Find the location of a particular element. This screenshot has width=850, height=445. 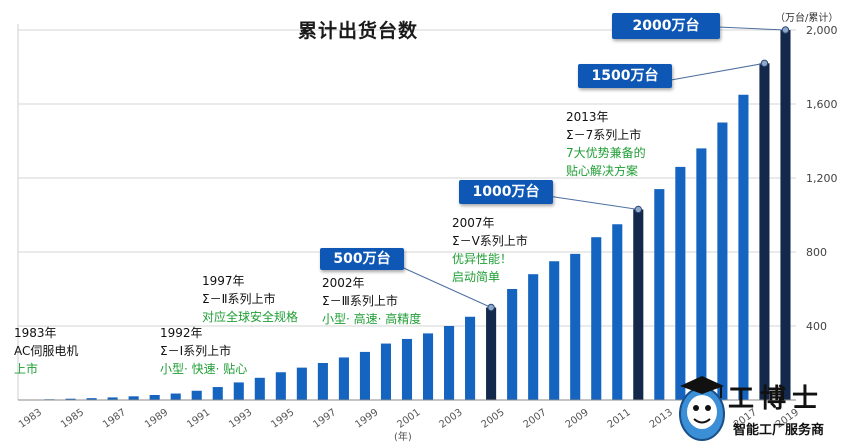

bar-1999 is located at coordinates (364, 375).